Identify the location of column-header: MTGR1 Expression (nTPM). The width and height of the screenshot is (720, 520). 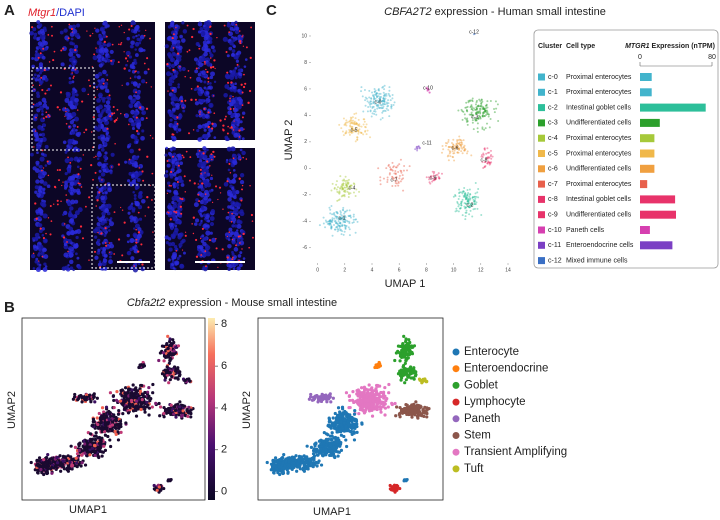
(670, 46).